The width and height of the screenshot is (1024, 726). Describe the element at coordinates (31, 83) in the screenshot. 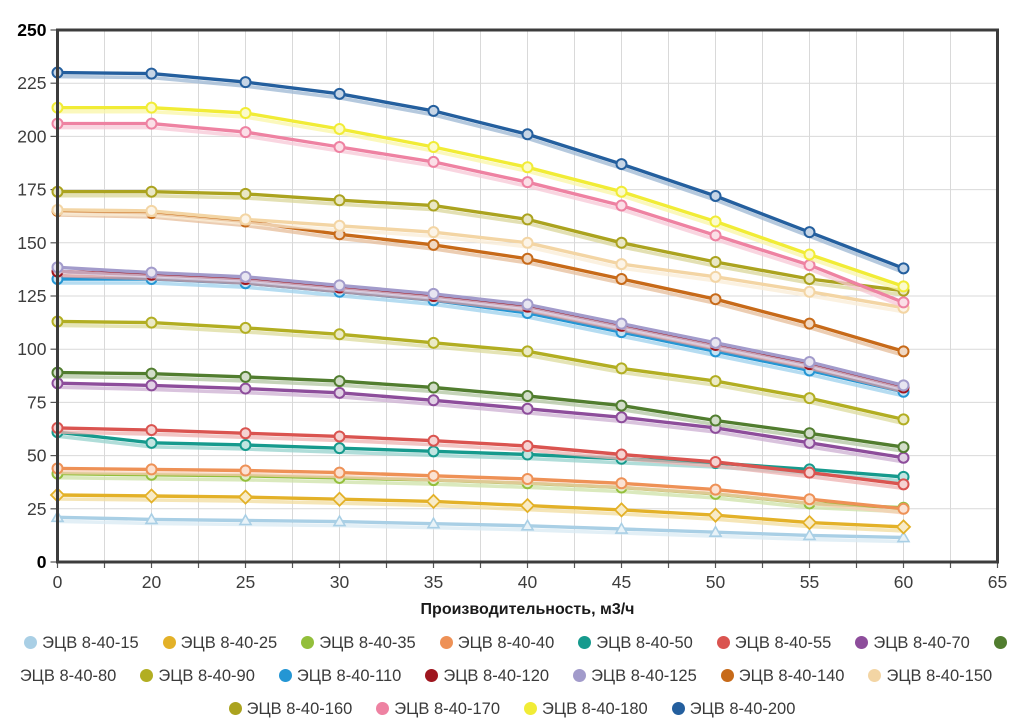

I see `svg-text: 225` at that location.